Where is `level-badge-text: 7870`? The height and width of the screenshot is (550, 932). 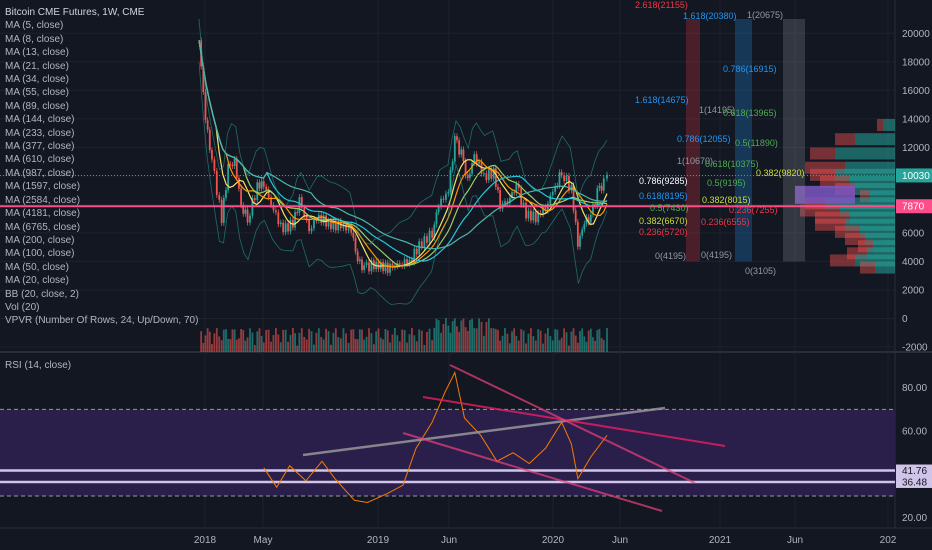 level-badge-text: 7870 is located at coordinates (913, 207).